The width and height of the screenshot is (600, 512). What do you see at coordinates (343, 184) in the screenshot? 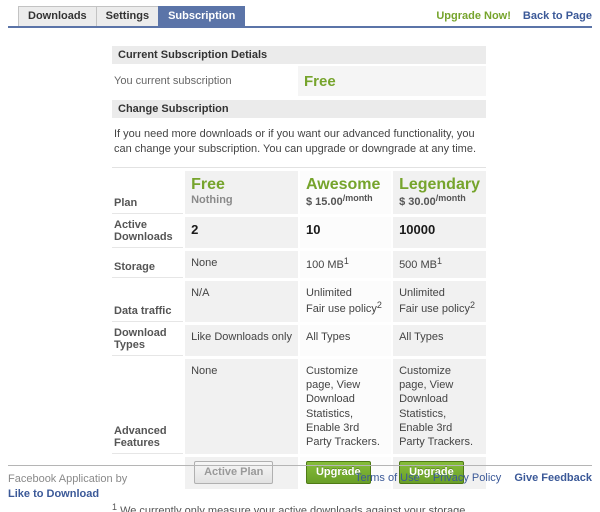
I see `plan-awesome-name: Awesome` at bounding box center [343, 184].